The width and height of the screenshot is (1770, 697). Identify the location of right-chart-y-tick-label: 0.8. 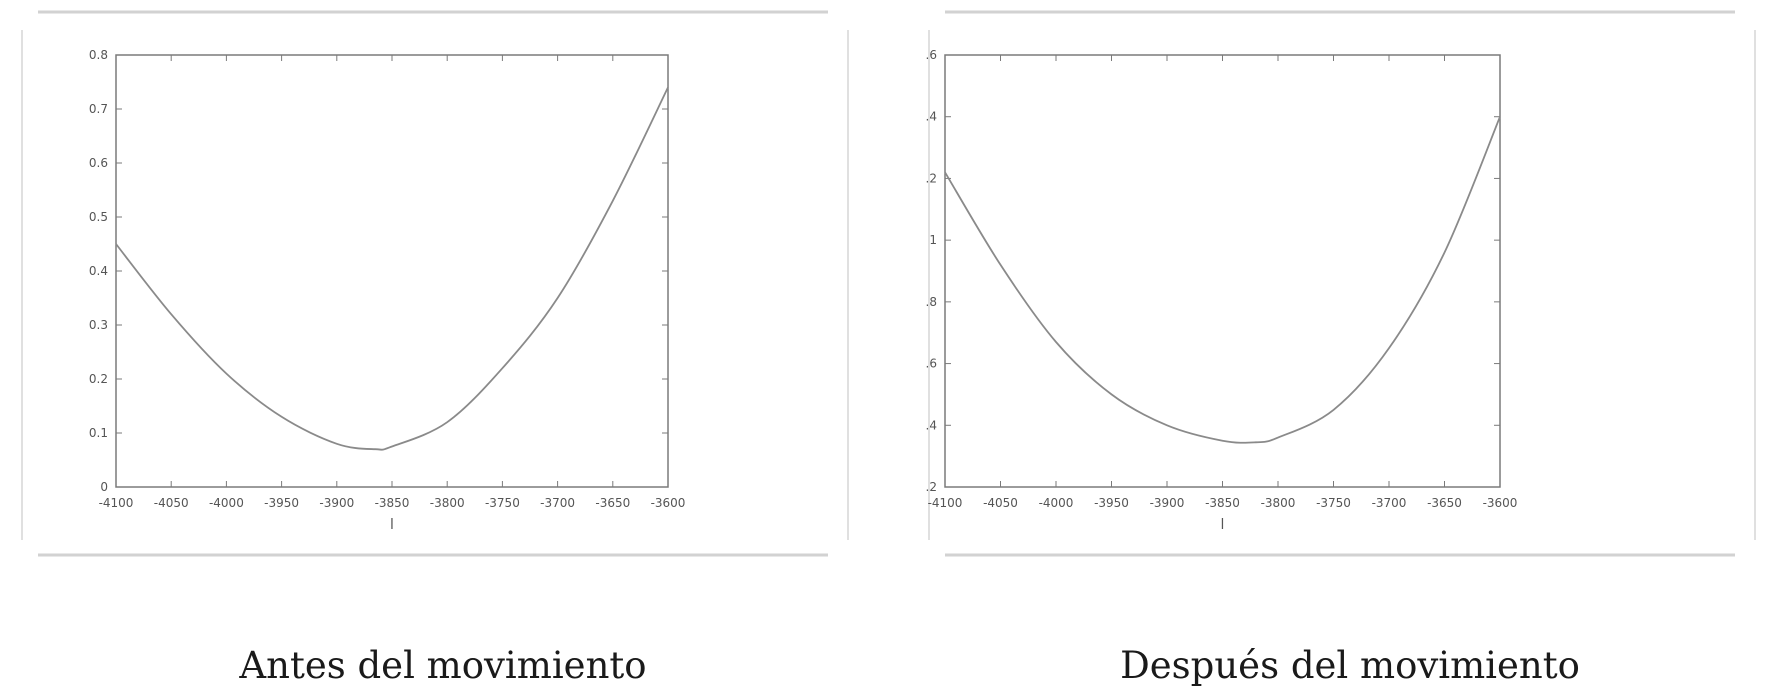
(931, 302).